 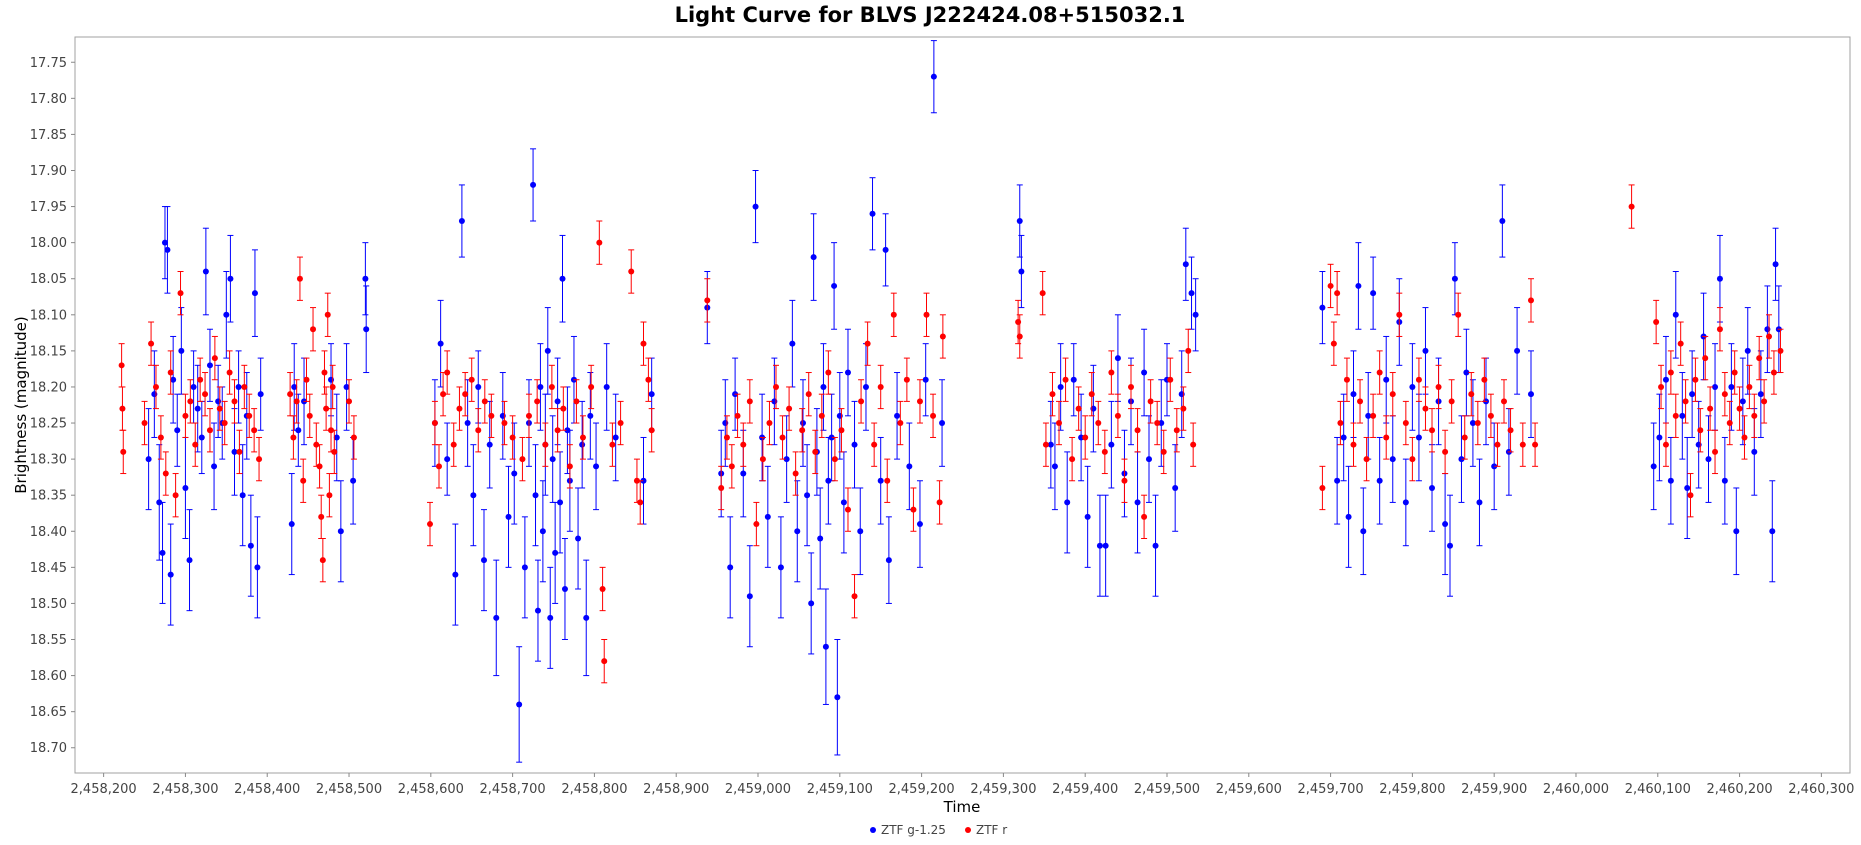 What do you see at coordinates (48, 207) in the screenshot?
I see `y-tick-label: 17.95` at bounding box center [48, 207].